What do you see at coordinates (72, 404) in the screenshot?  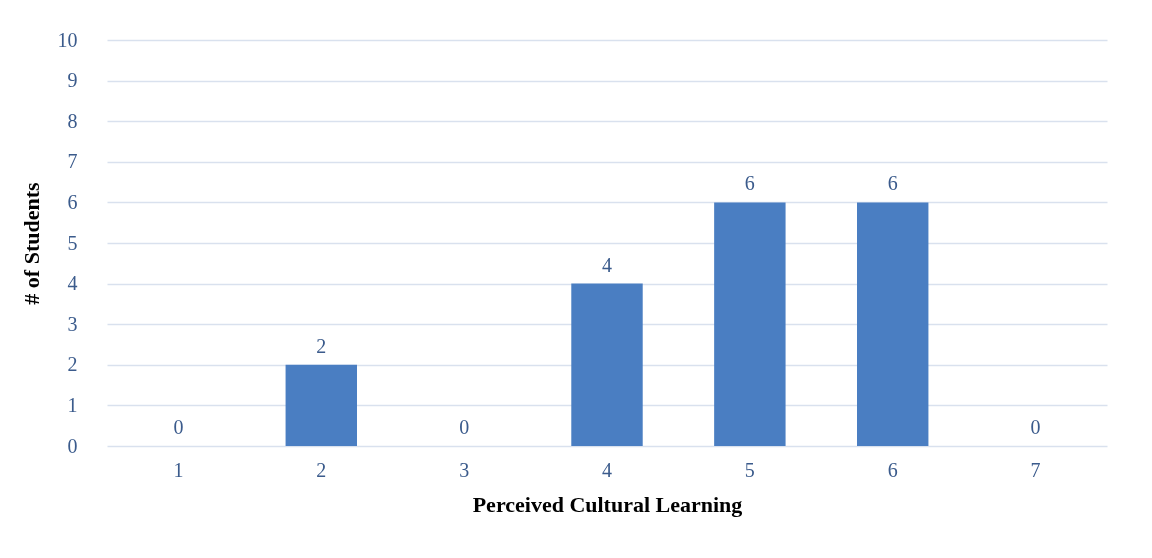 I see `y-tick-label: 1` at bounding box center [72, 404].